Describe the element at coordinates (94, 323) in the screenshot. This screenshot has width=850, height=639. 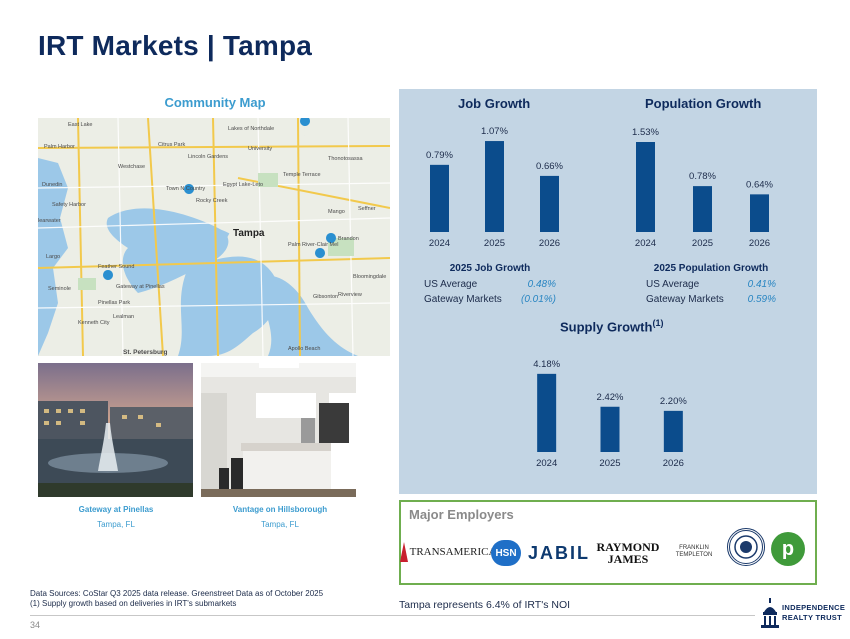
I see `map-place: Kenneth City` at that location.